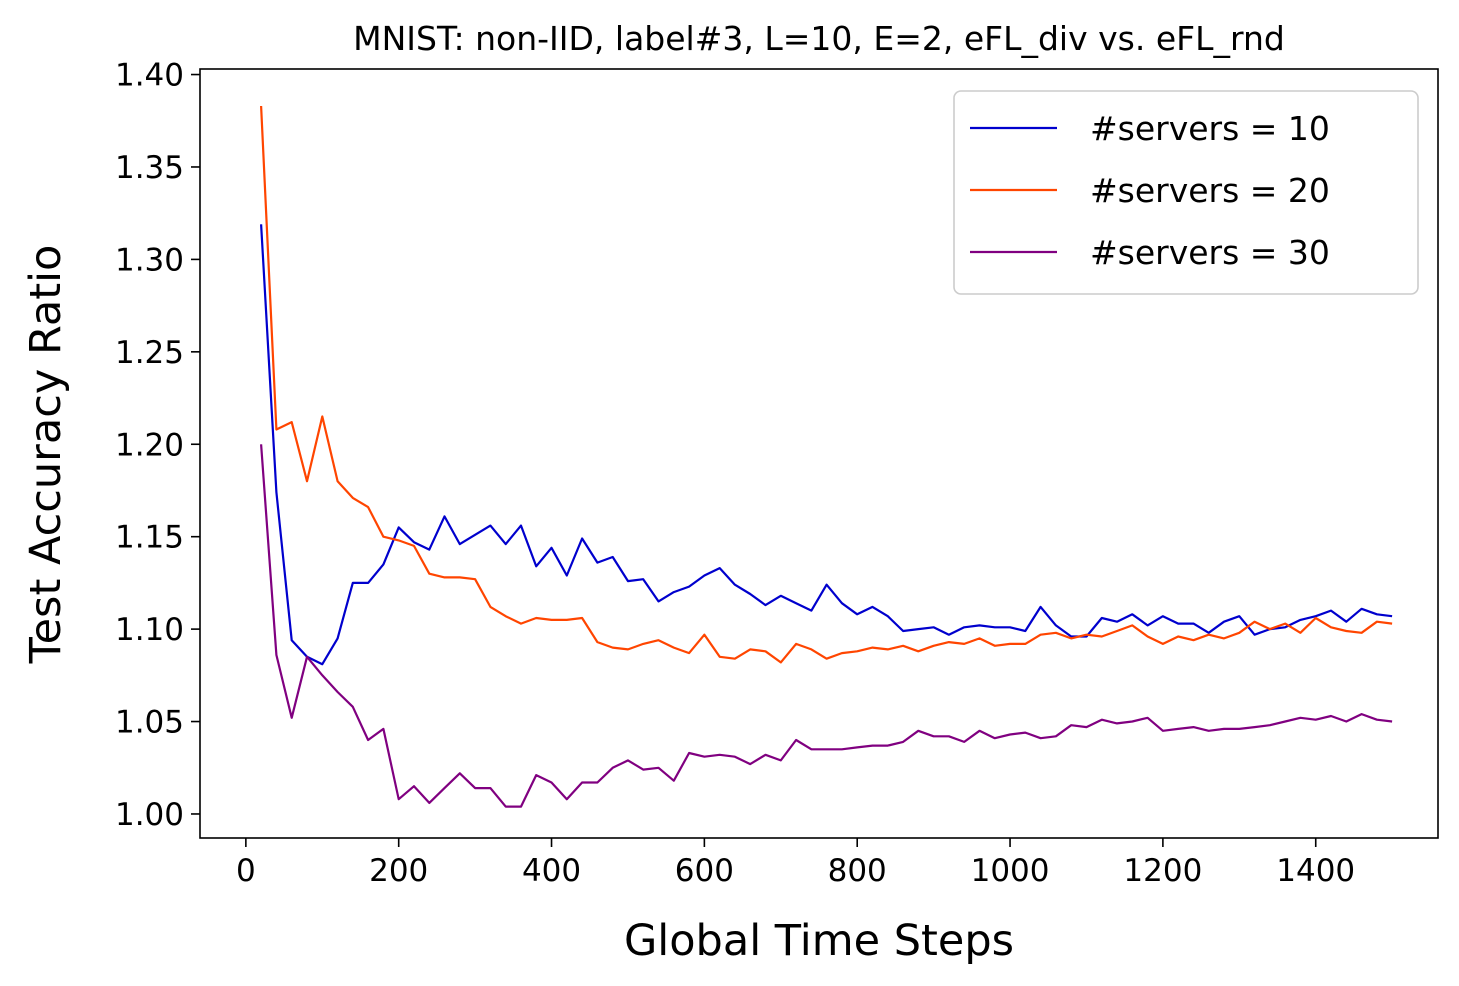 Image resolution: width=1459 pixels, height=986 pixels. What do you see at coordinates (1210, 190) in the screenshot?
I see `legend-label-2: #servers = 20` at bounding box center [1210, 190].